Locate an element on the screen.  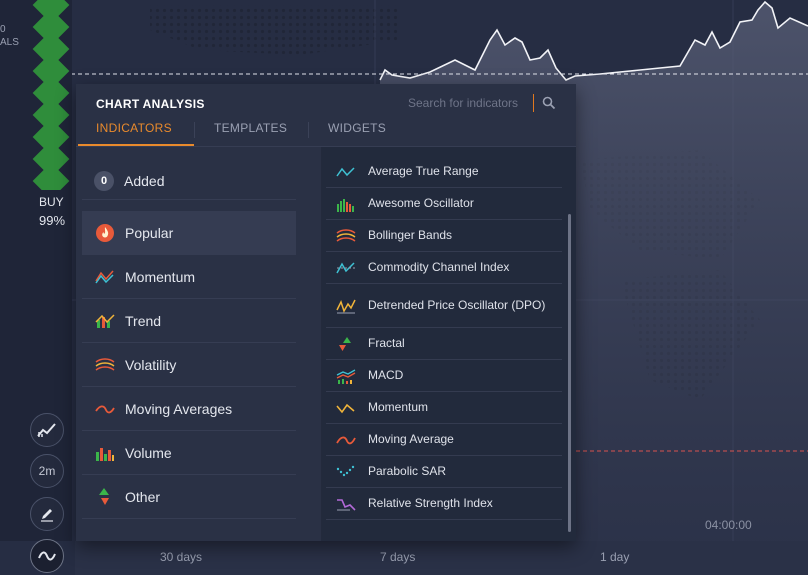
cut-off-label: 0 is located at coordinates (3, 29).